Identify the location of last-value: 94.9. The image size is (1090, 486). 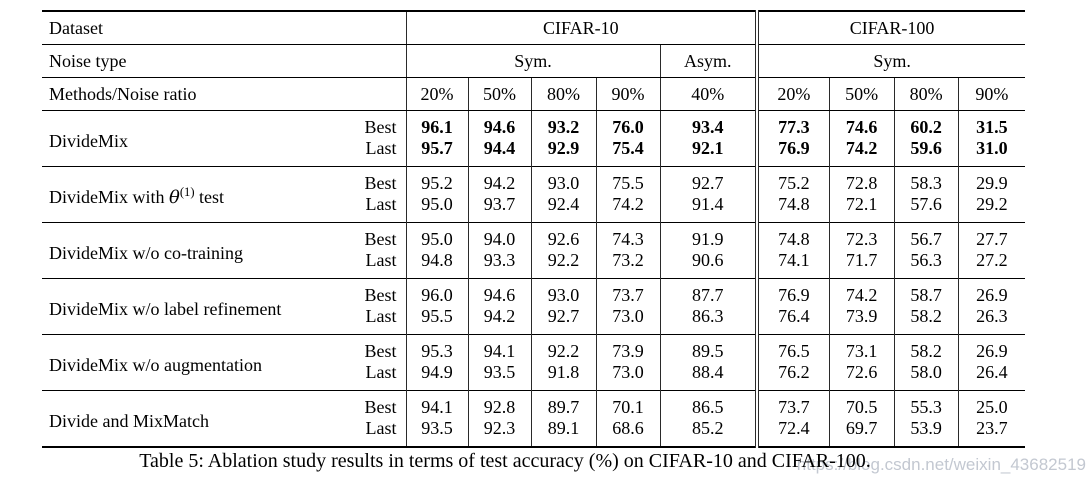
(437, 376).